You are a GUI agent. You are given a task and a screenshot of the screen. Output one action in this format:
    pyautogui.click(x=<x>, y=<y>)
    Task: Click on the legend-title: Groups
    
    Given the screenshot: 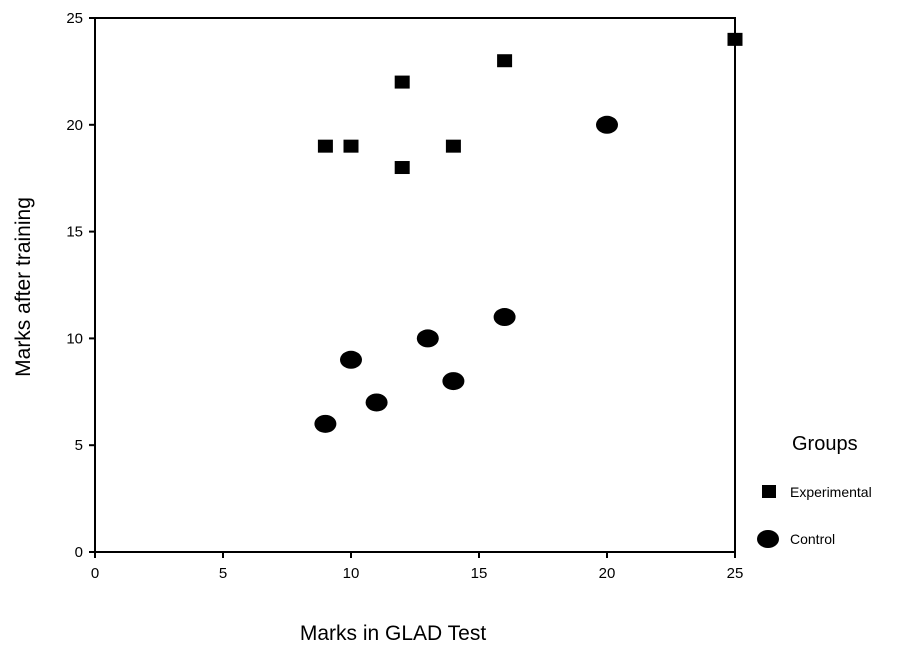 What is the action you would take?
    pyautogui.click(x=825, y=444)
    